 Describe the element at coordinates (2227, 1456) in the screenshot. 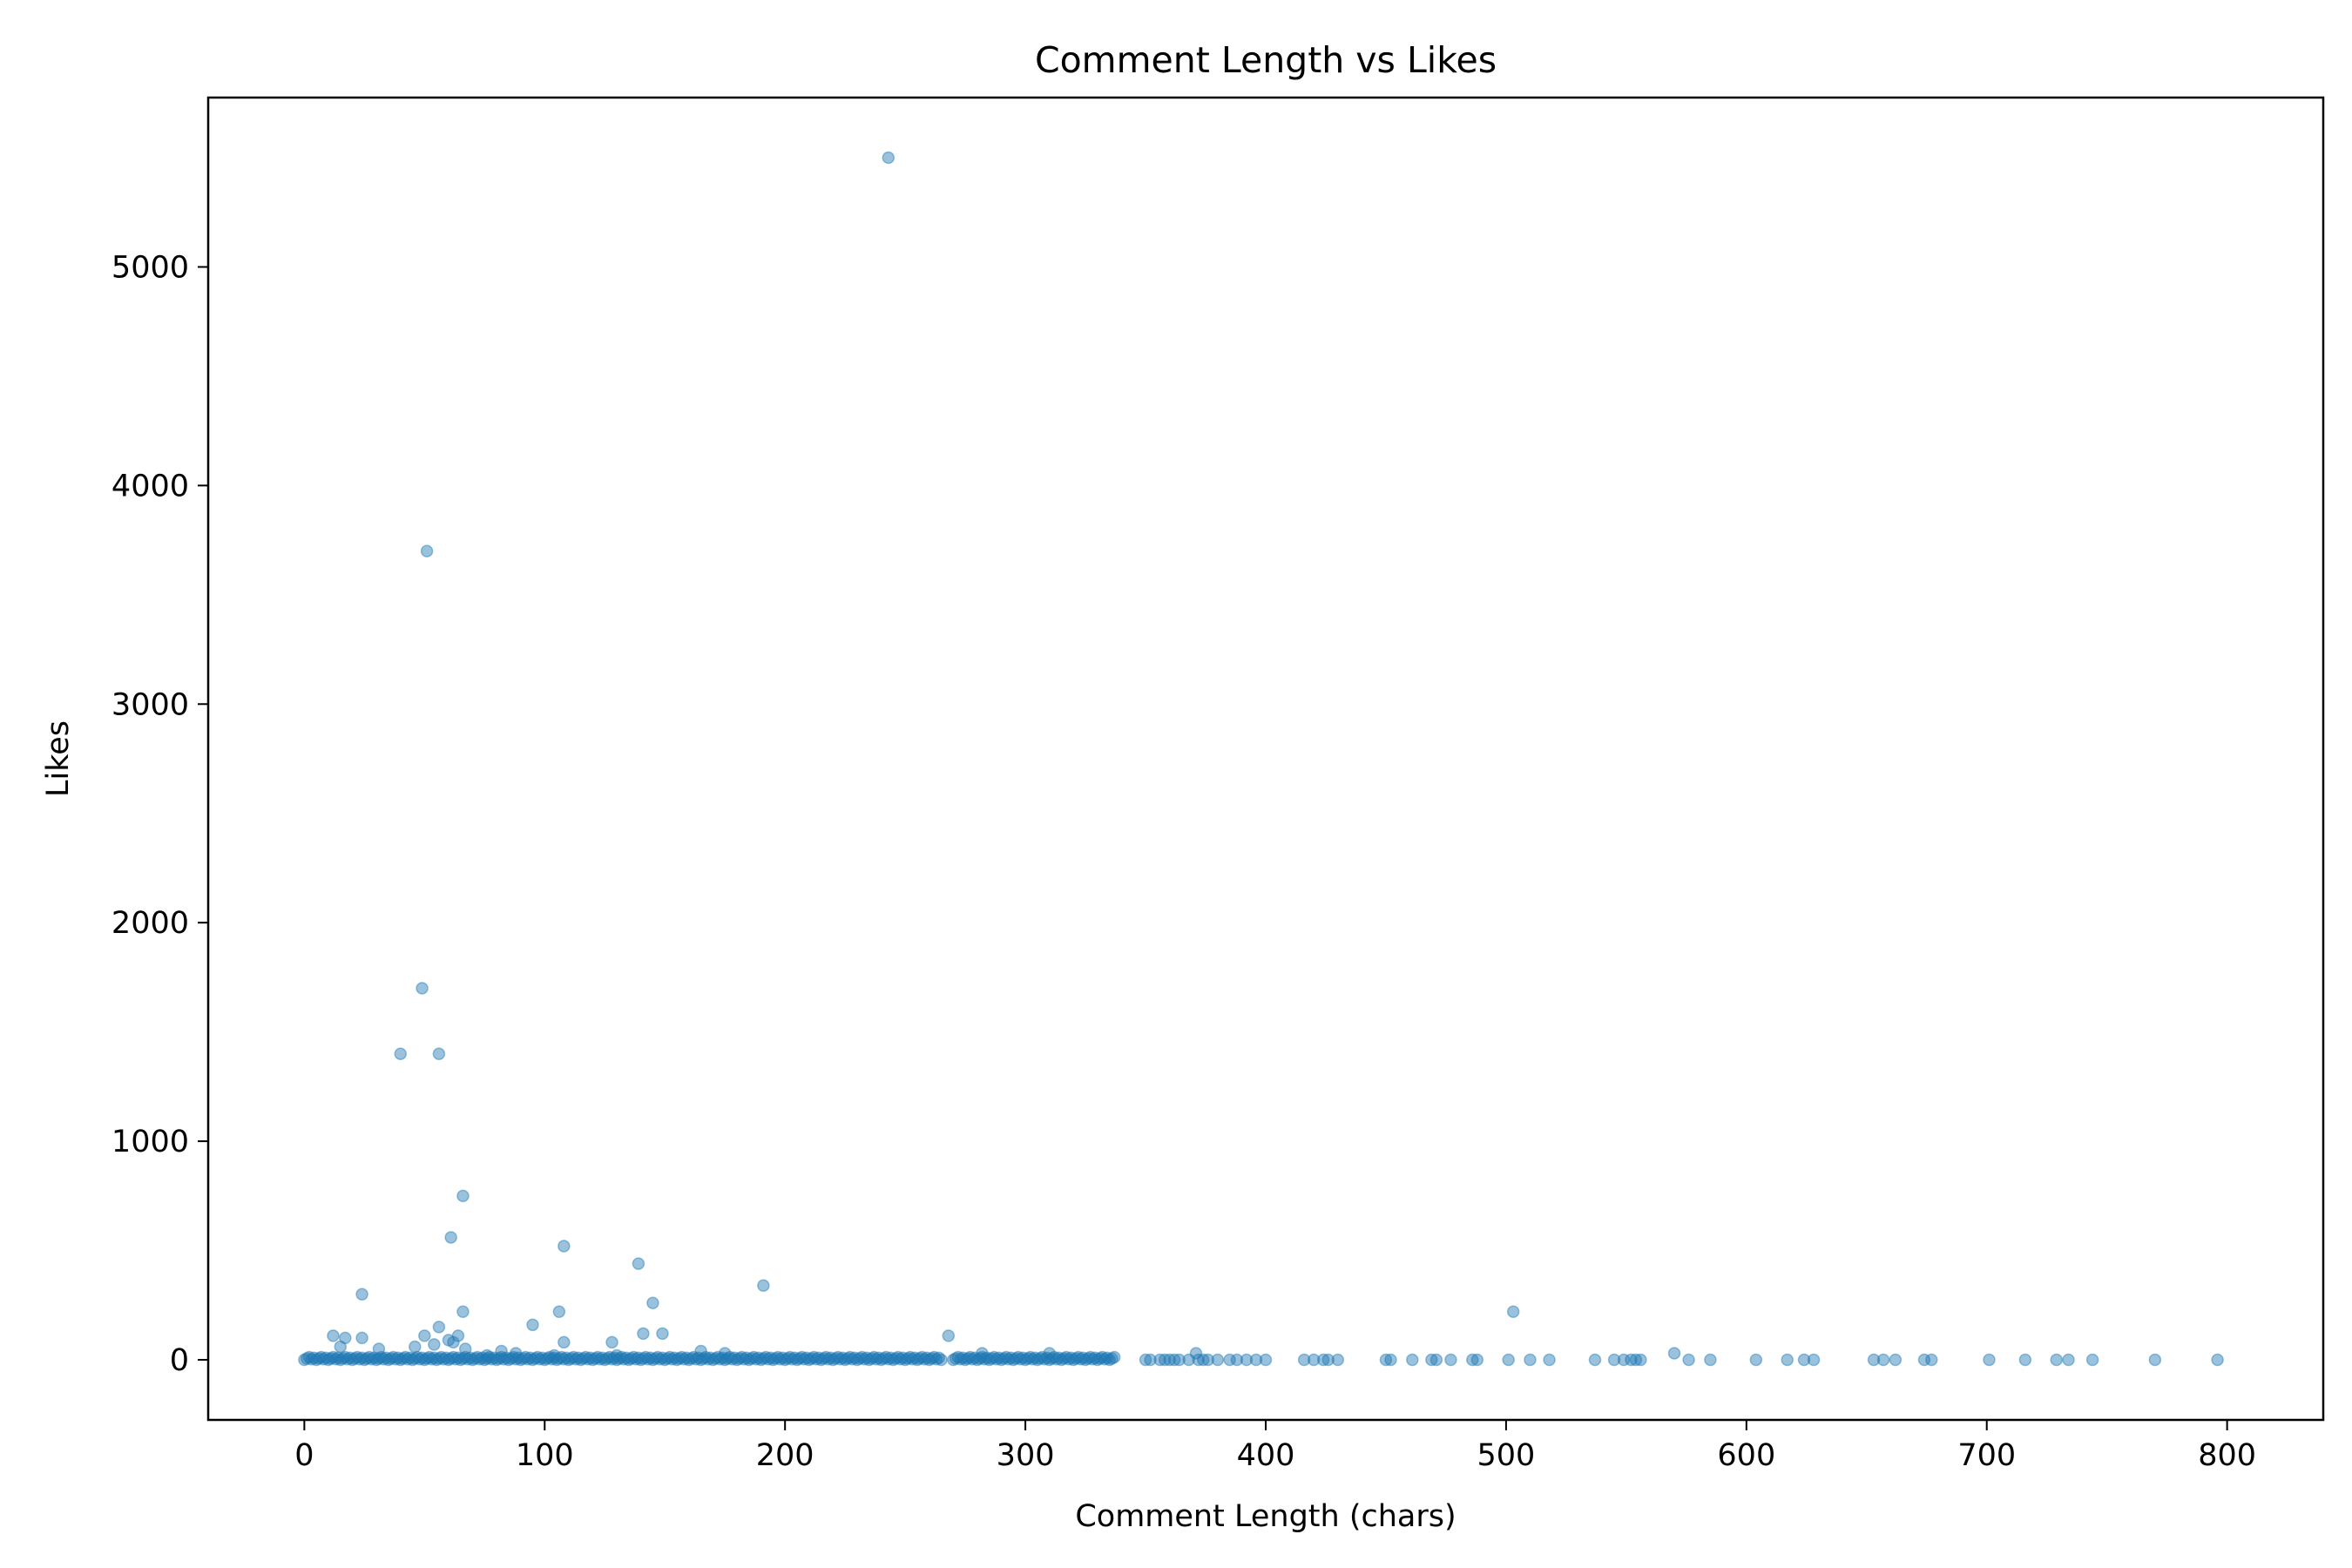

I see `x-tick-label: 800` at that location.